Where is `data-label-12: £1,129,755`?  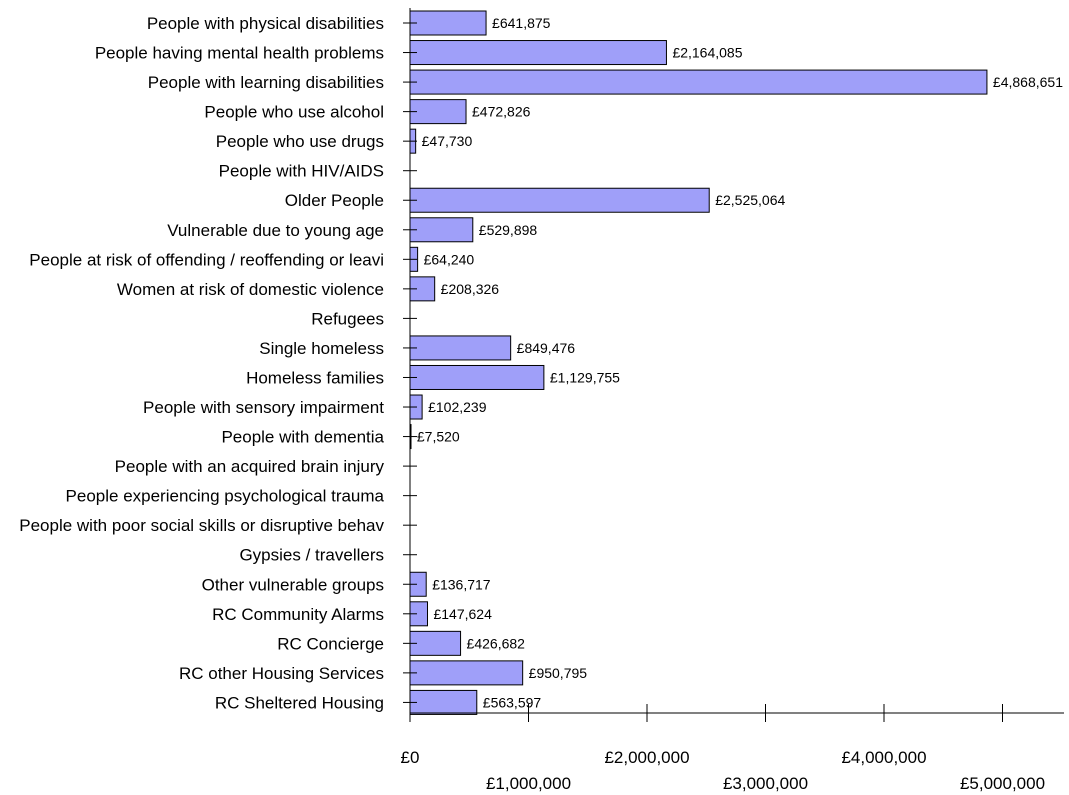
data-label-12: £1,129,755 is located at coordinates (585, 377).